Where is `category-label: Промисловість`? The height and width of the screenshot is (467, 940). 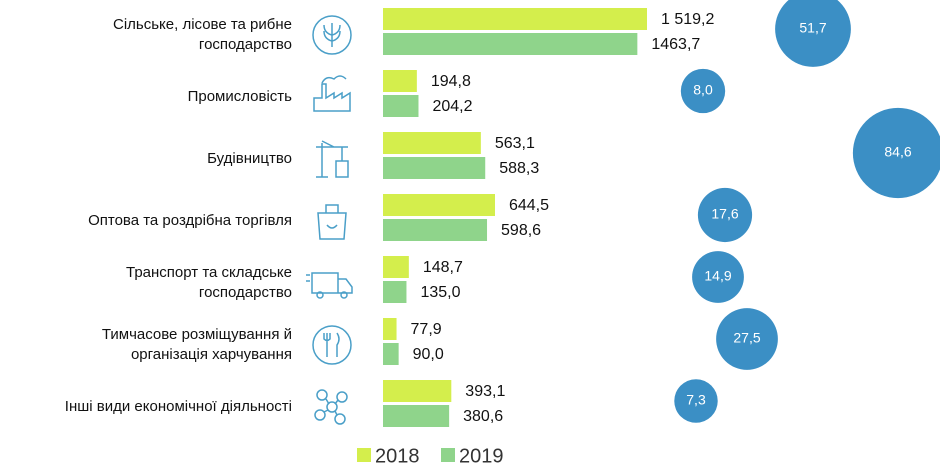
category-label: Промисловість is located at coordinates (239, 96).